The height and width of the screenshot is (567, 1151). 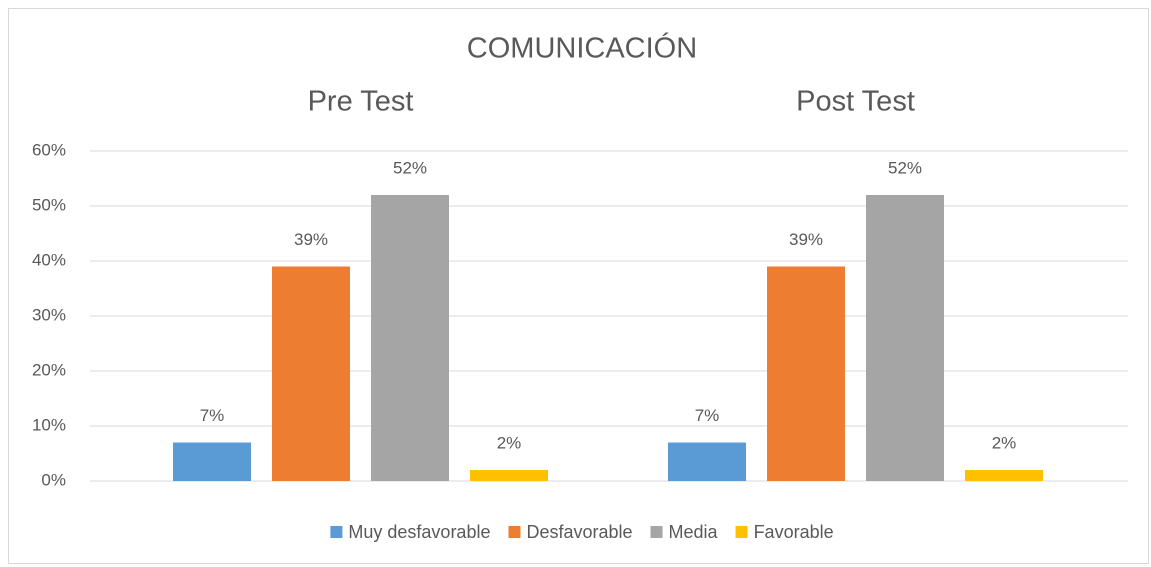 I want to click on y-tick-label: 10%, so click(x=49, y=424).